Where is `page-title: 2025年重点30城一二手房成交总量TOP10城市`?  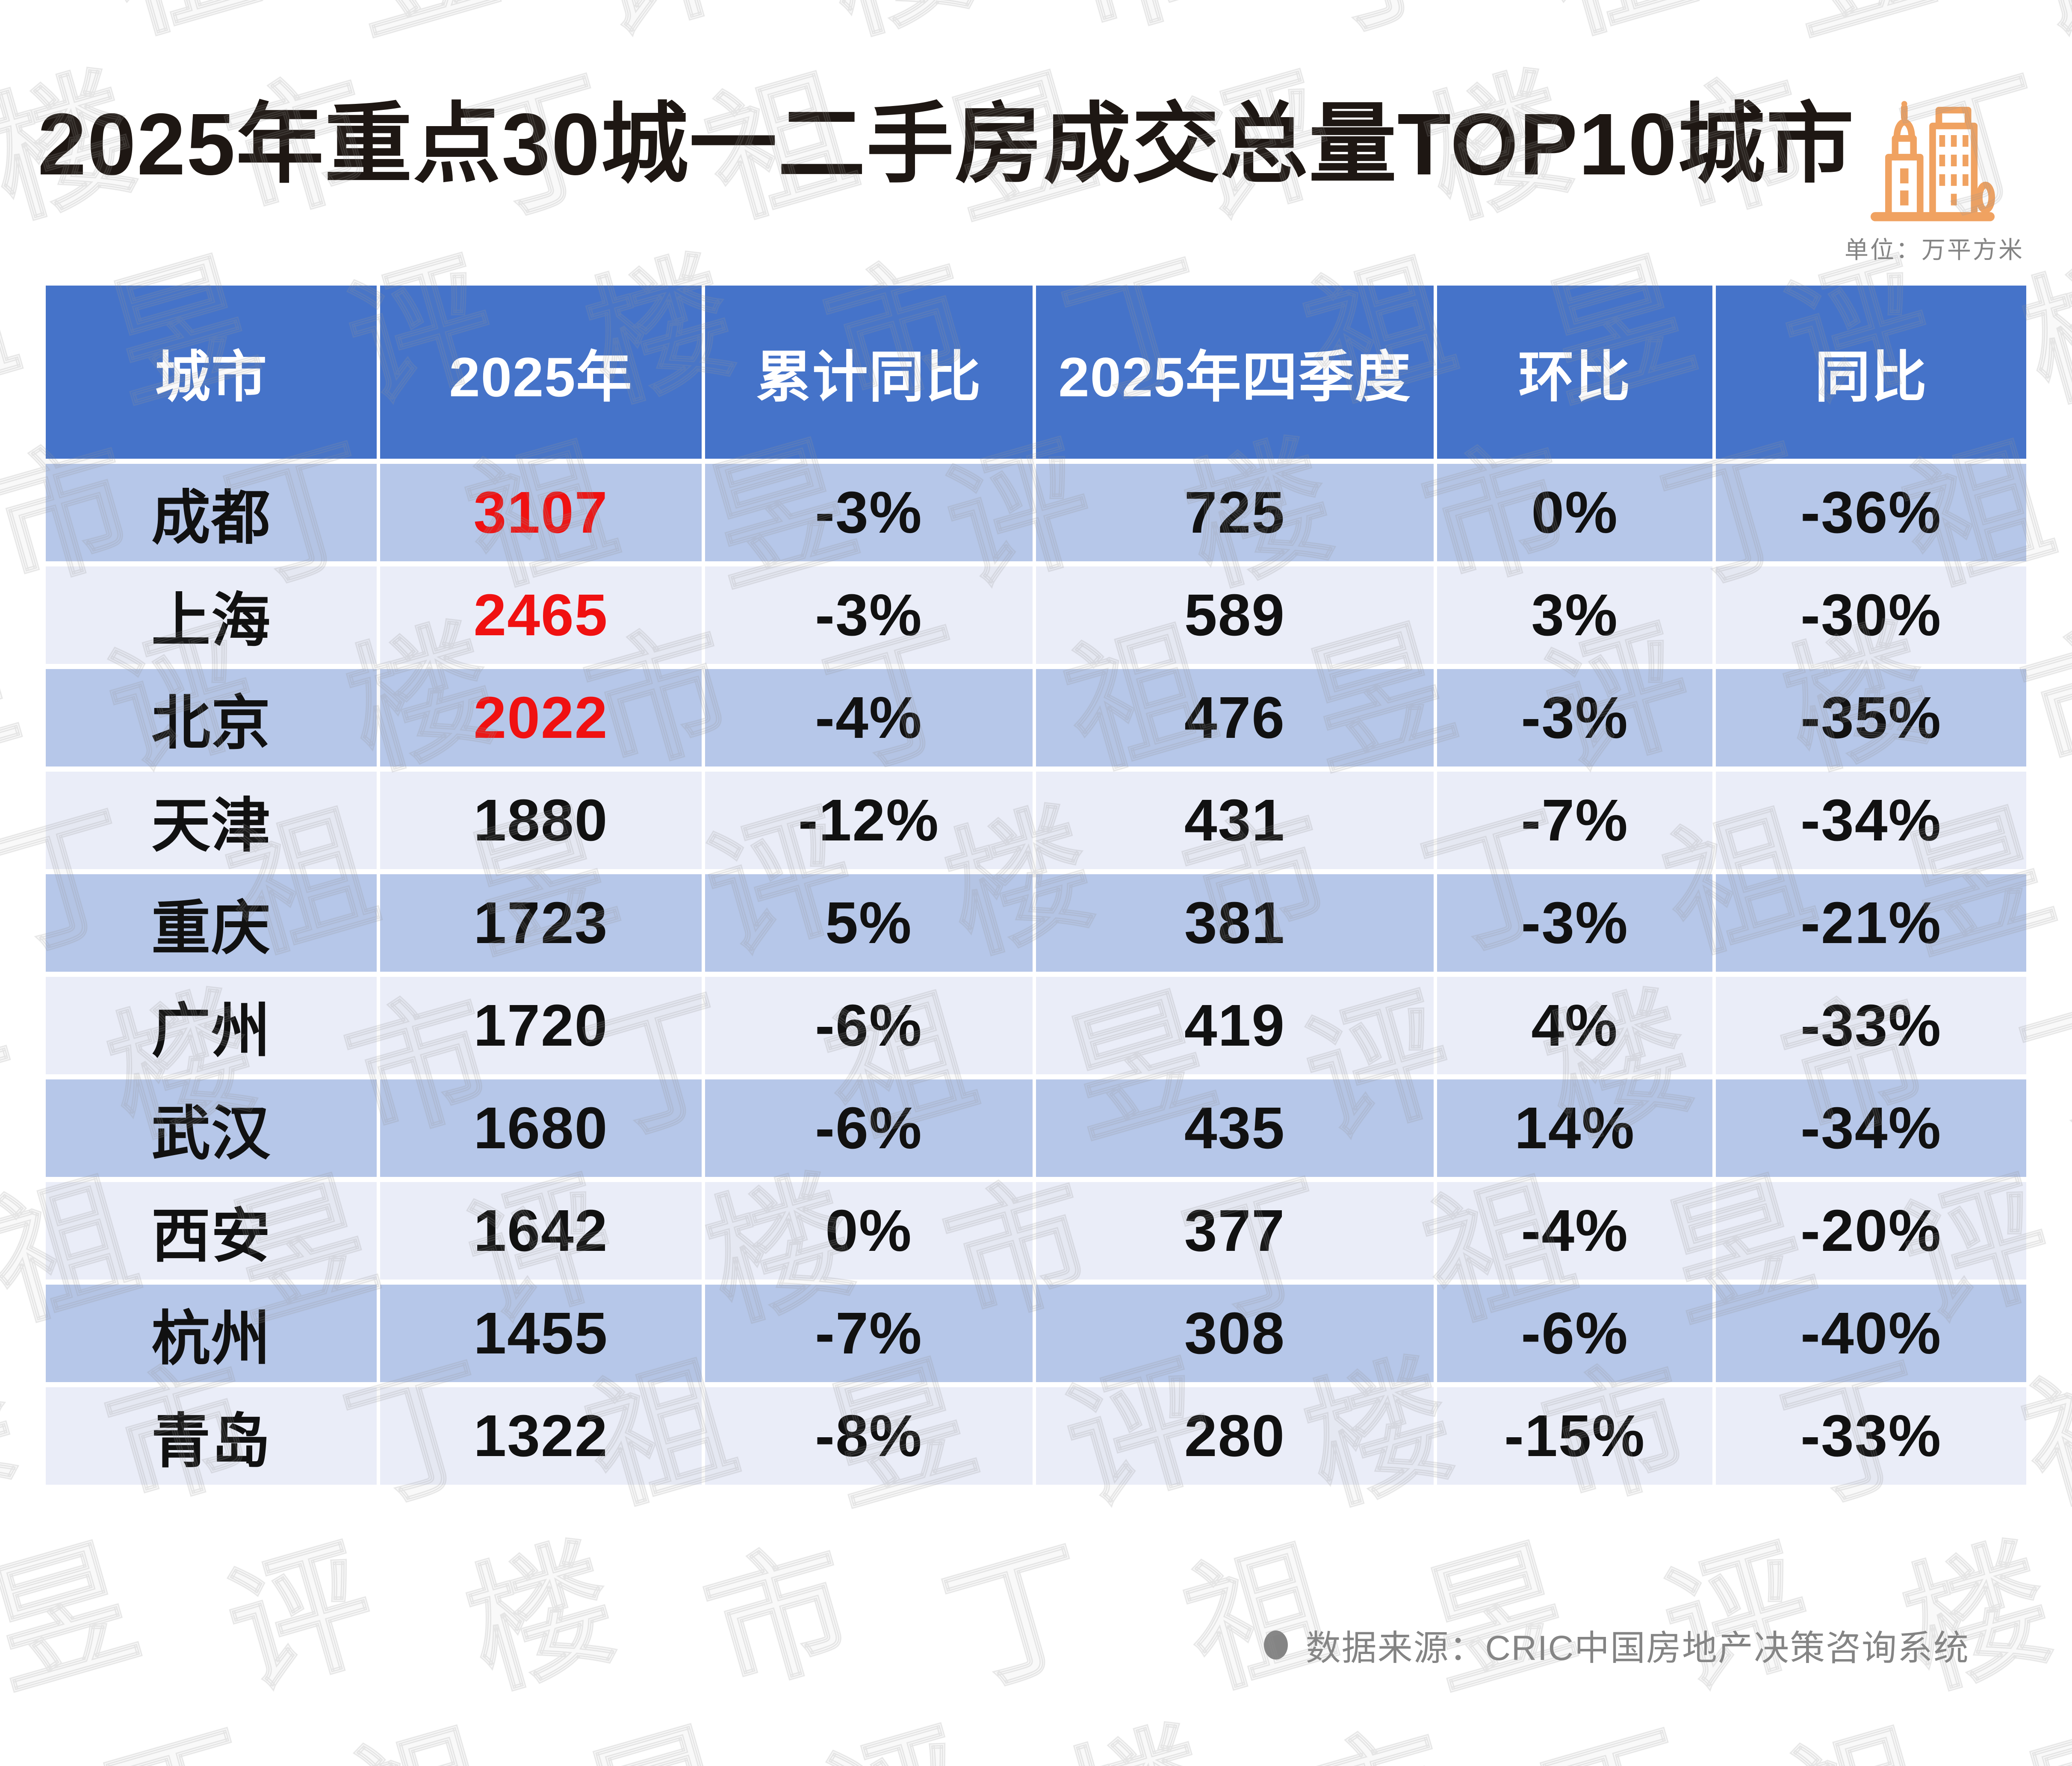
page-title: 2025年重点30城一二手房成交总量TOP10城市 is located at coordinates (947, 144).